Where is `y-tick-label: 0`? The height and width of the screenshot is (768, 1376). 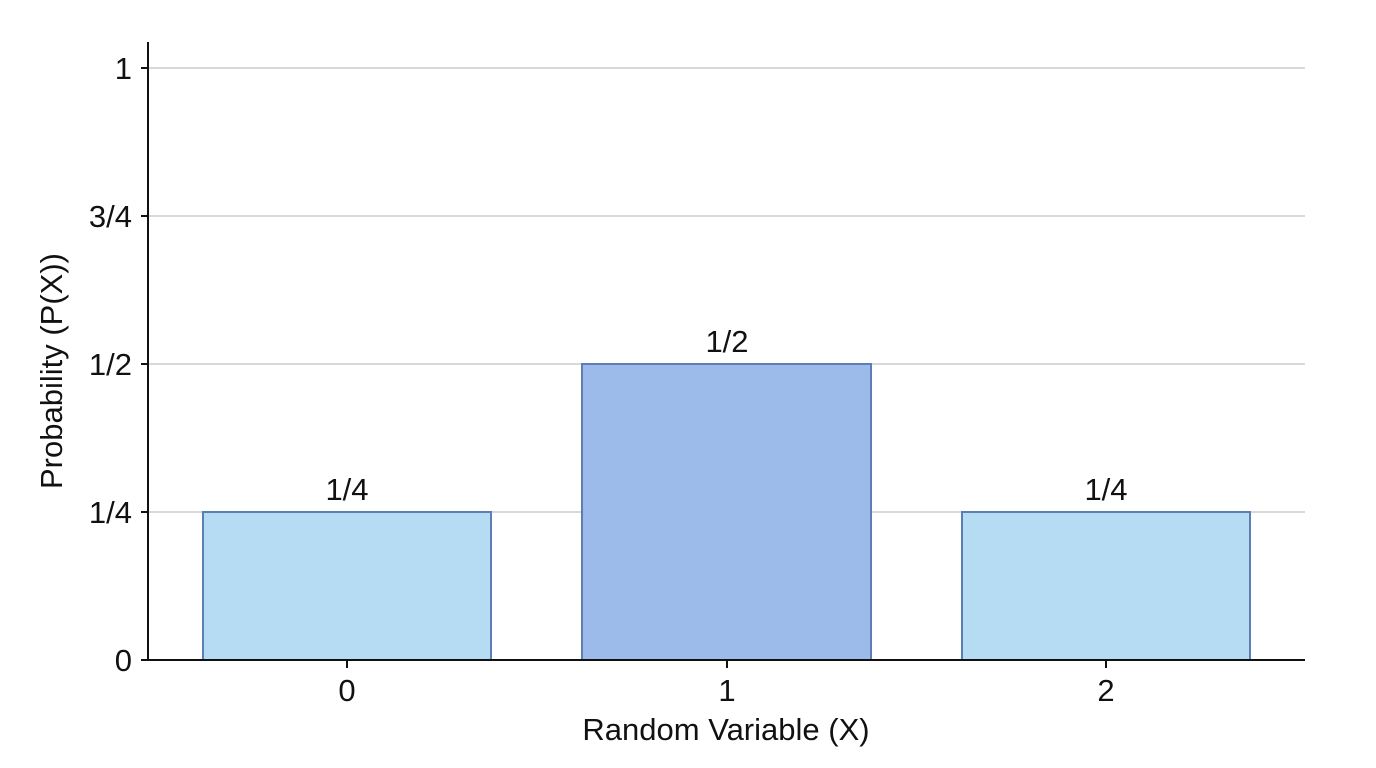 y-tick-label: 0 is located at coordinates (123, 660).